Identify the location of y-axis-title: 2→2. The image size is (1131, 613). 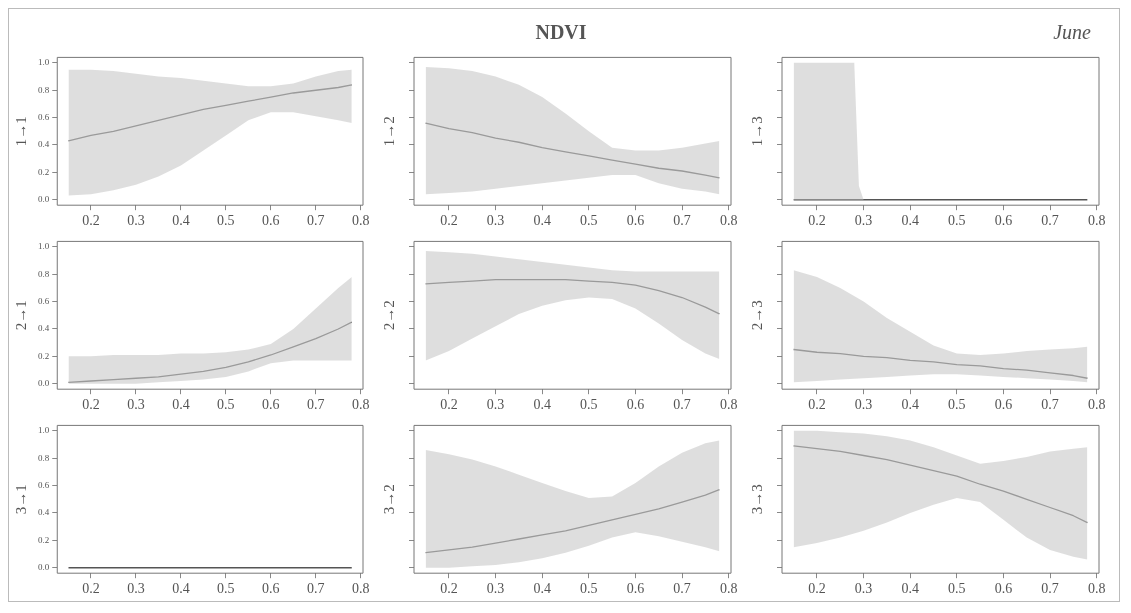
(388, 315).